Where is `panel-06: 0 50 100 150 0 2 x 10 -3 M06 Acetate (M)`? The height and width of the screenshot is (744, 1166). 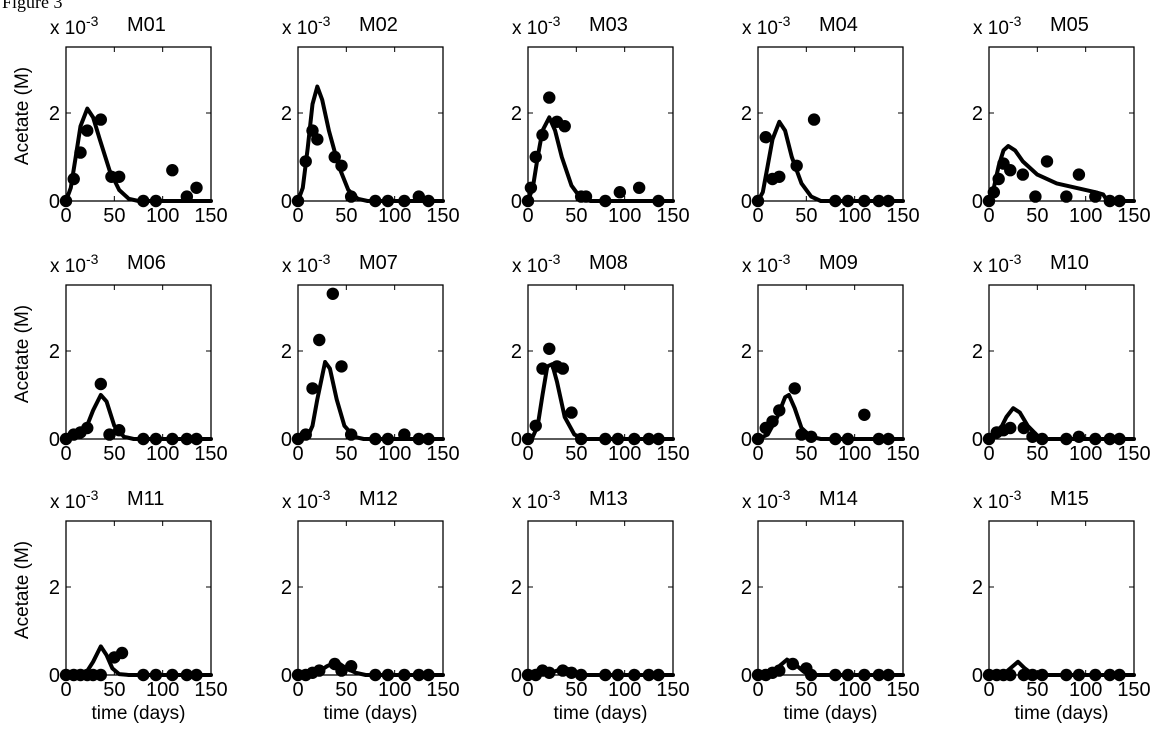
panel-06: 0 50 100 150 0 2 x 10 -3 M06 Acetate (M) is located at coordinates (120, 358).